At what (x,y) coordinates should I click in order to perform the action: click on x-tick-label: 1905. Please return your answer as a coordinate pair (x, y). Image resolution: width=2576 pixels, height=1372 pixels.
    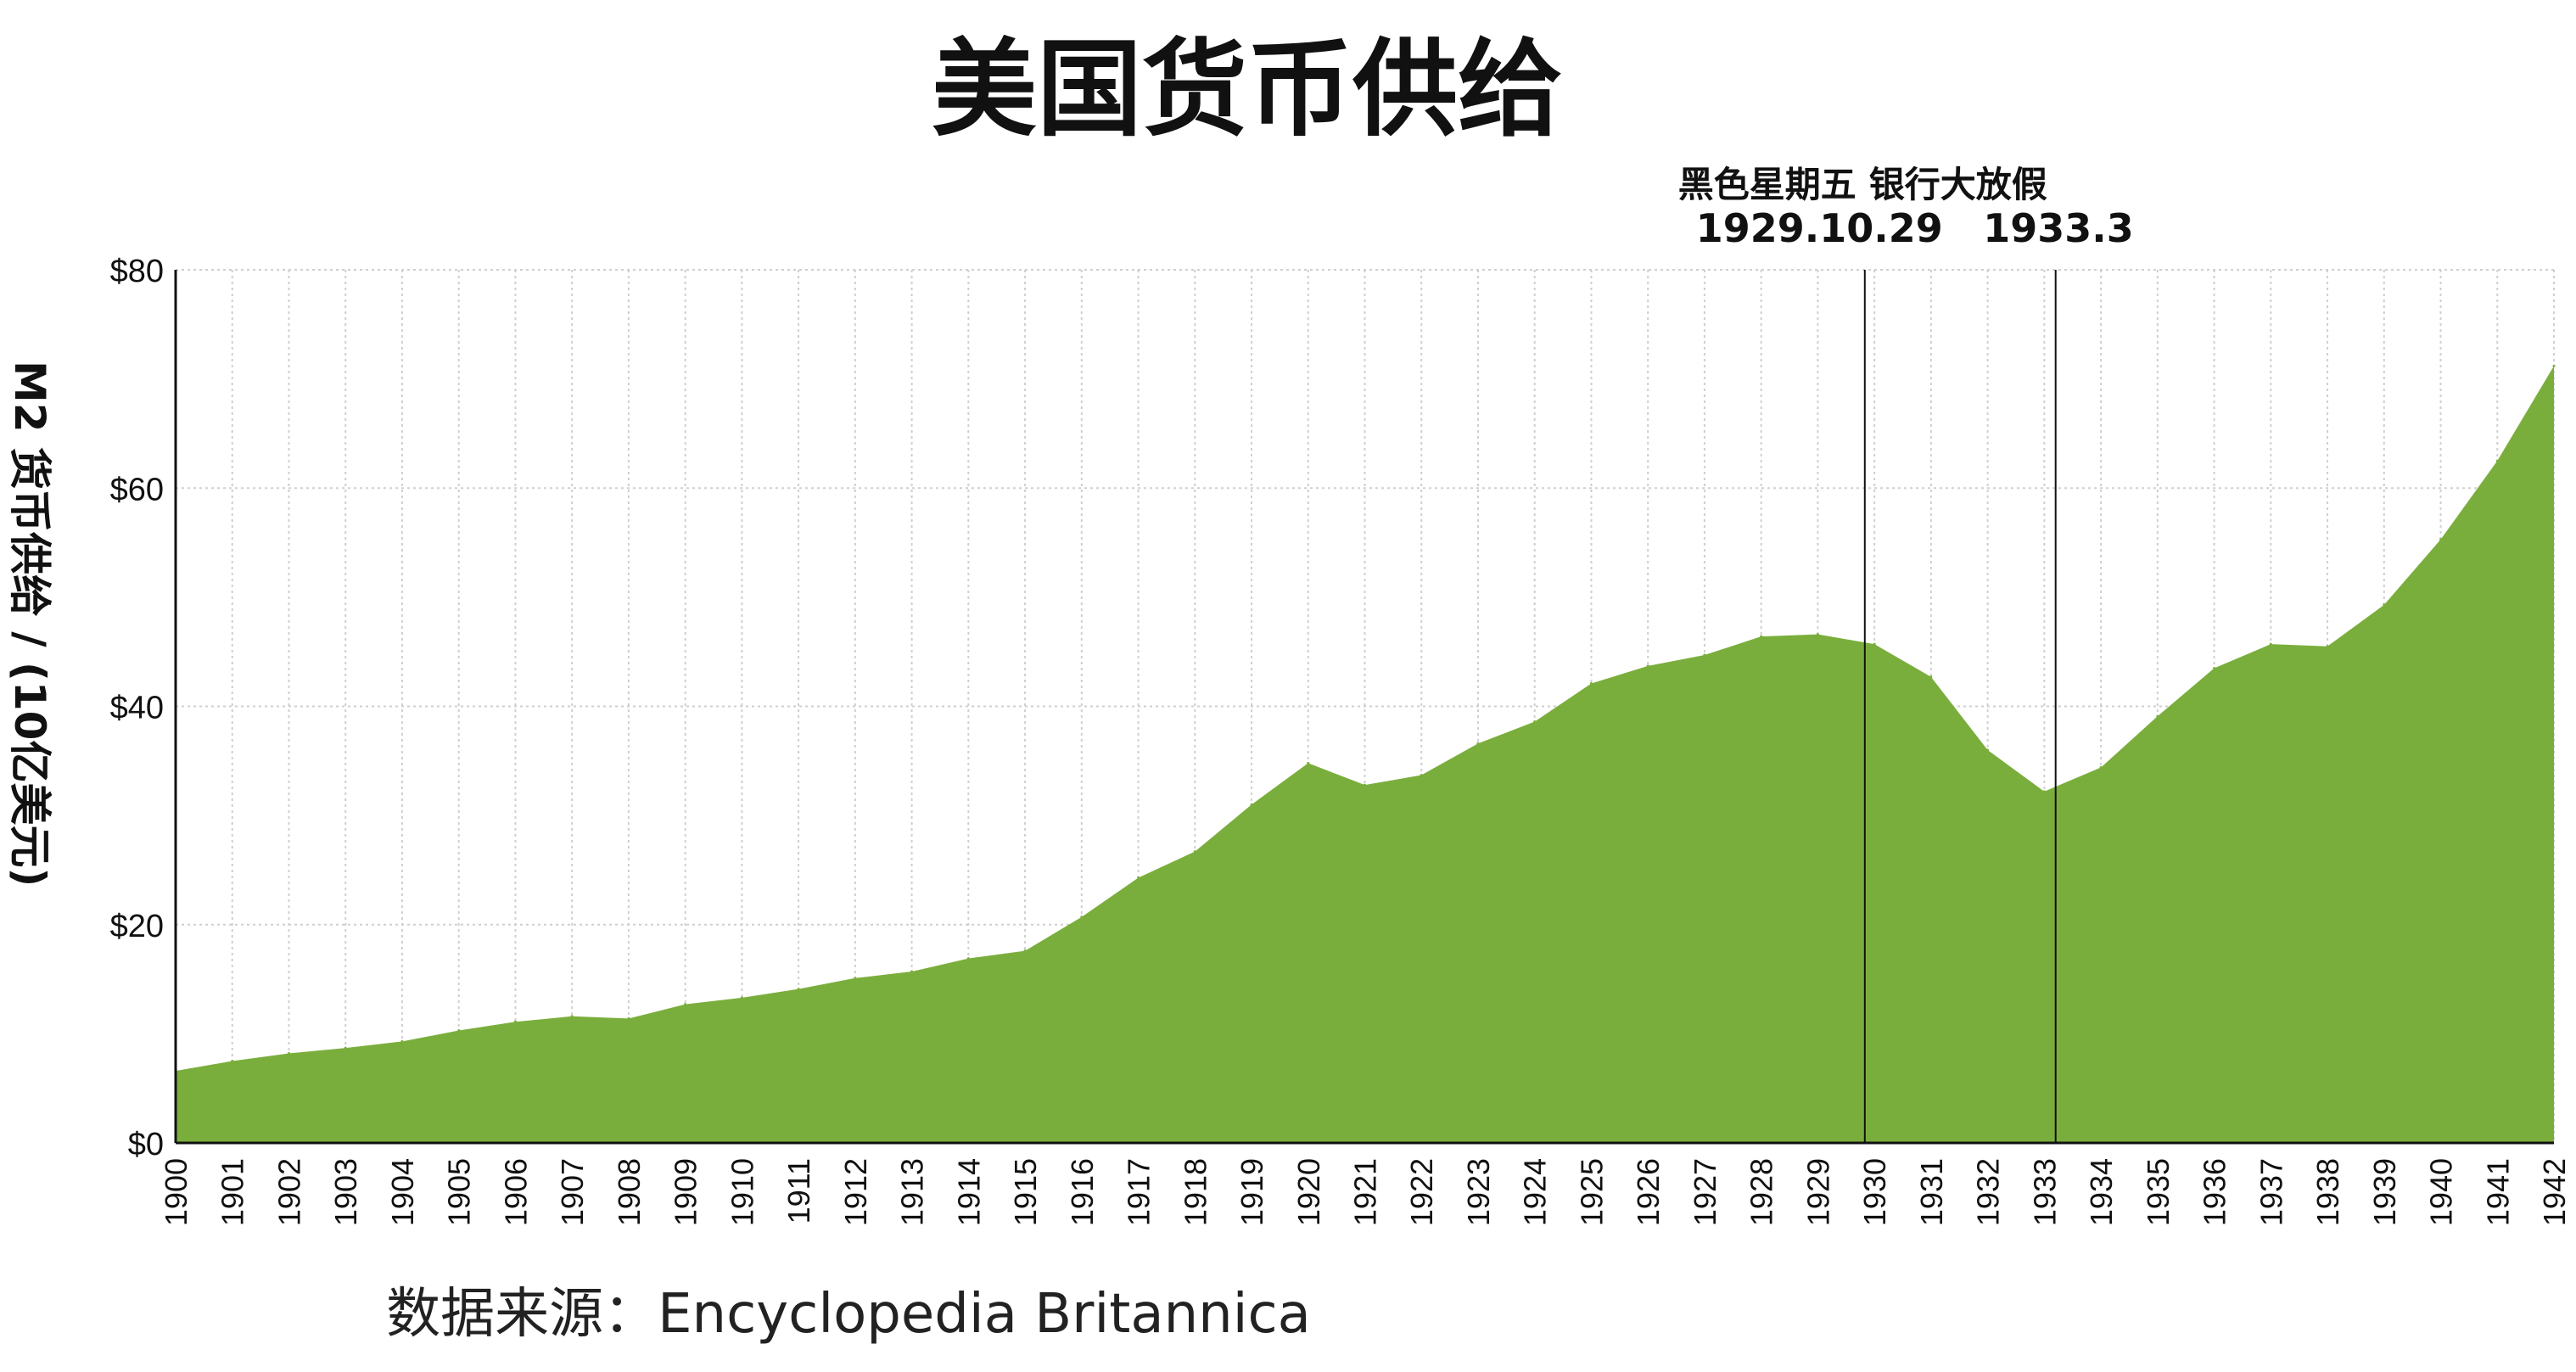
    Looking at the image, I should click on (459, 1192).